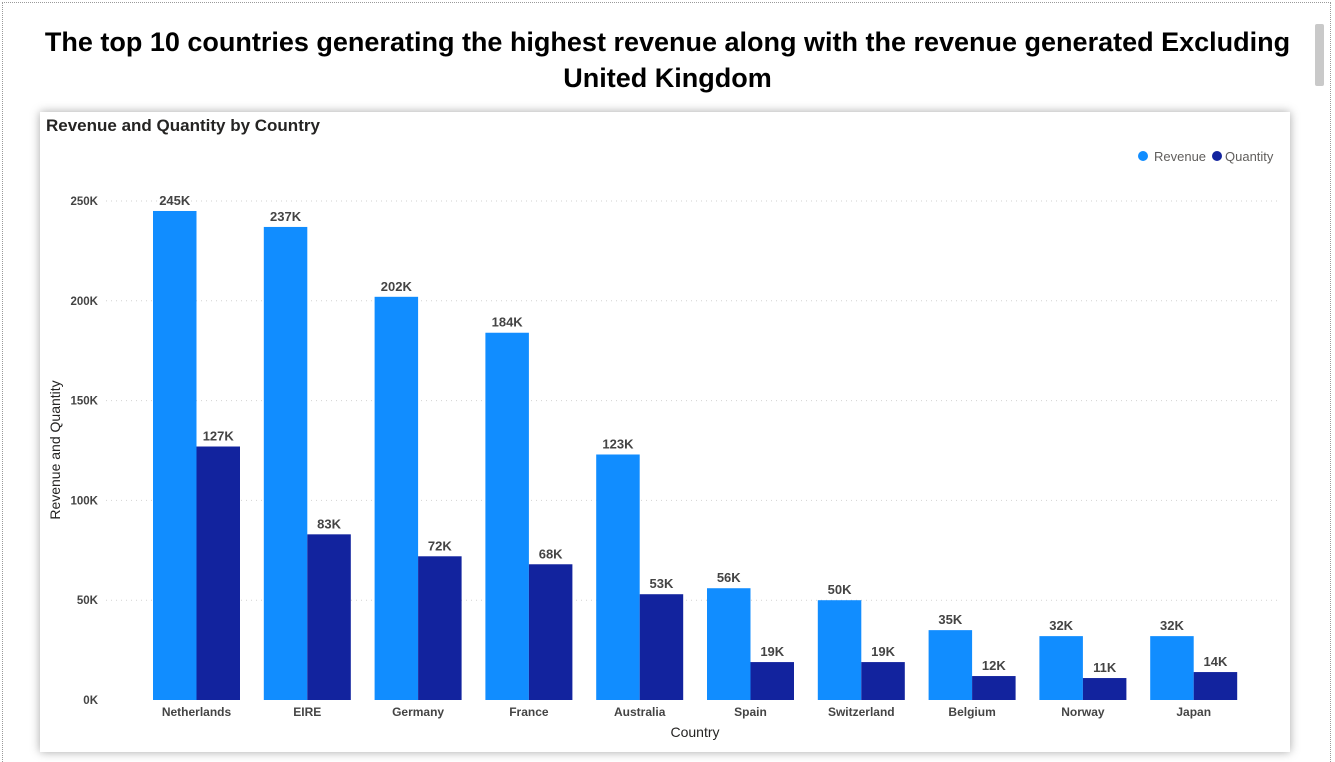  Describe the element at coordinates (85, 202) in the screenshot. I see `y-tick-label: 250K` at that location.